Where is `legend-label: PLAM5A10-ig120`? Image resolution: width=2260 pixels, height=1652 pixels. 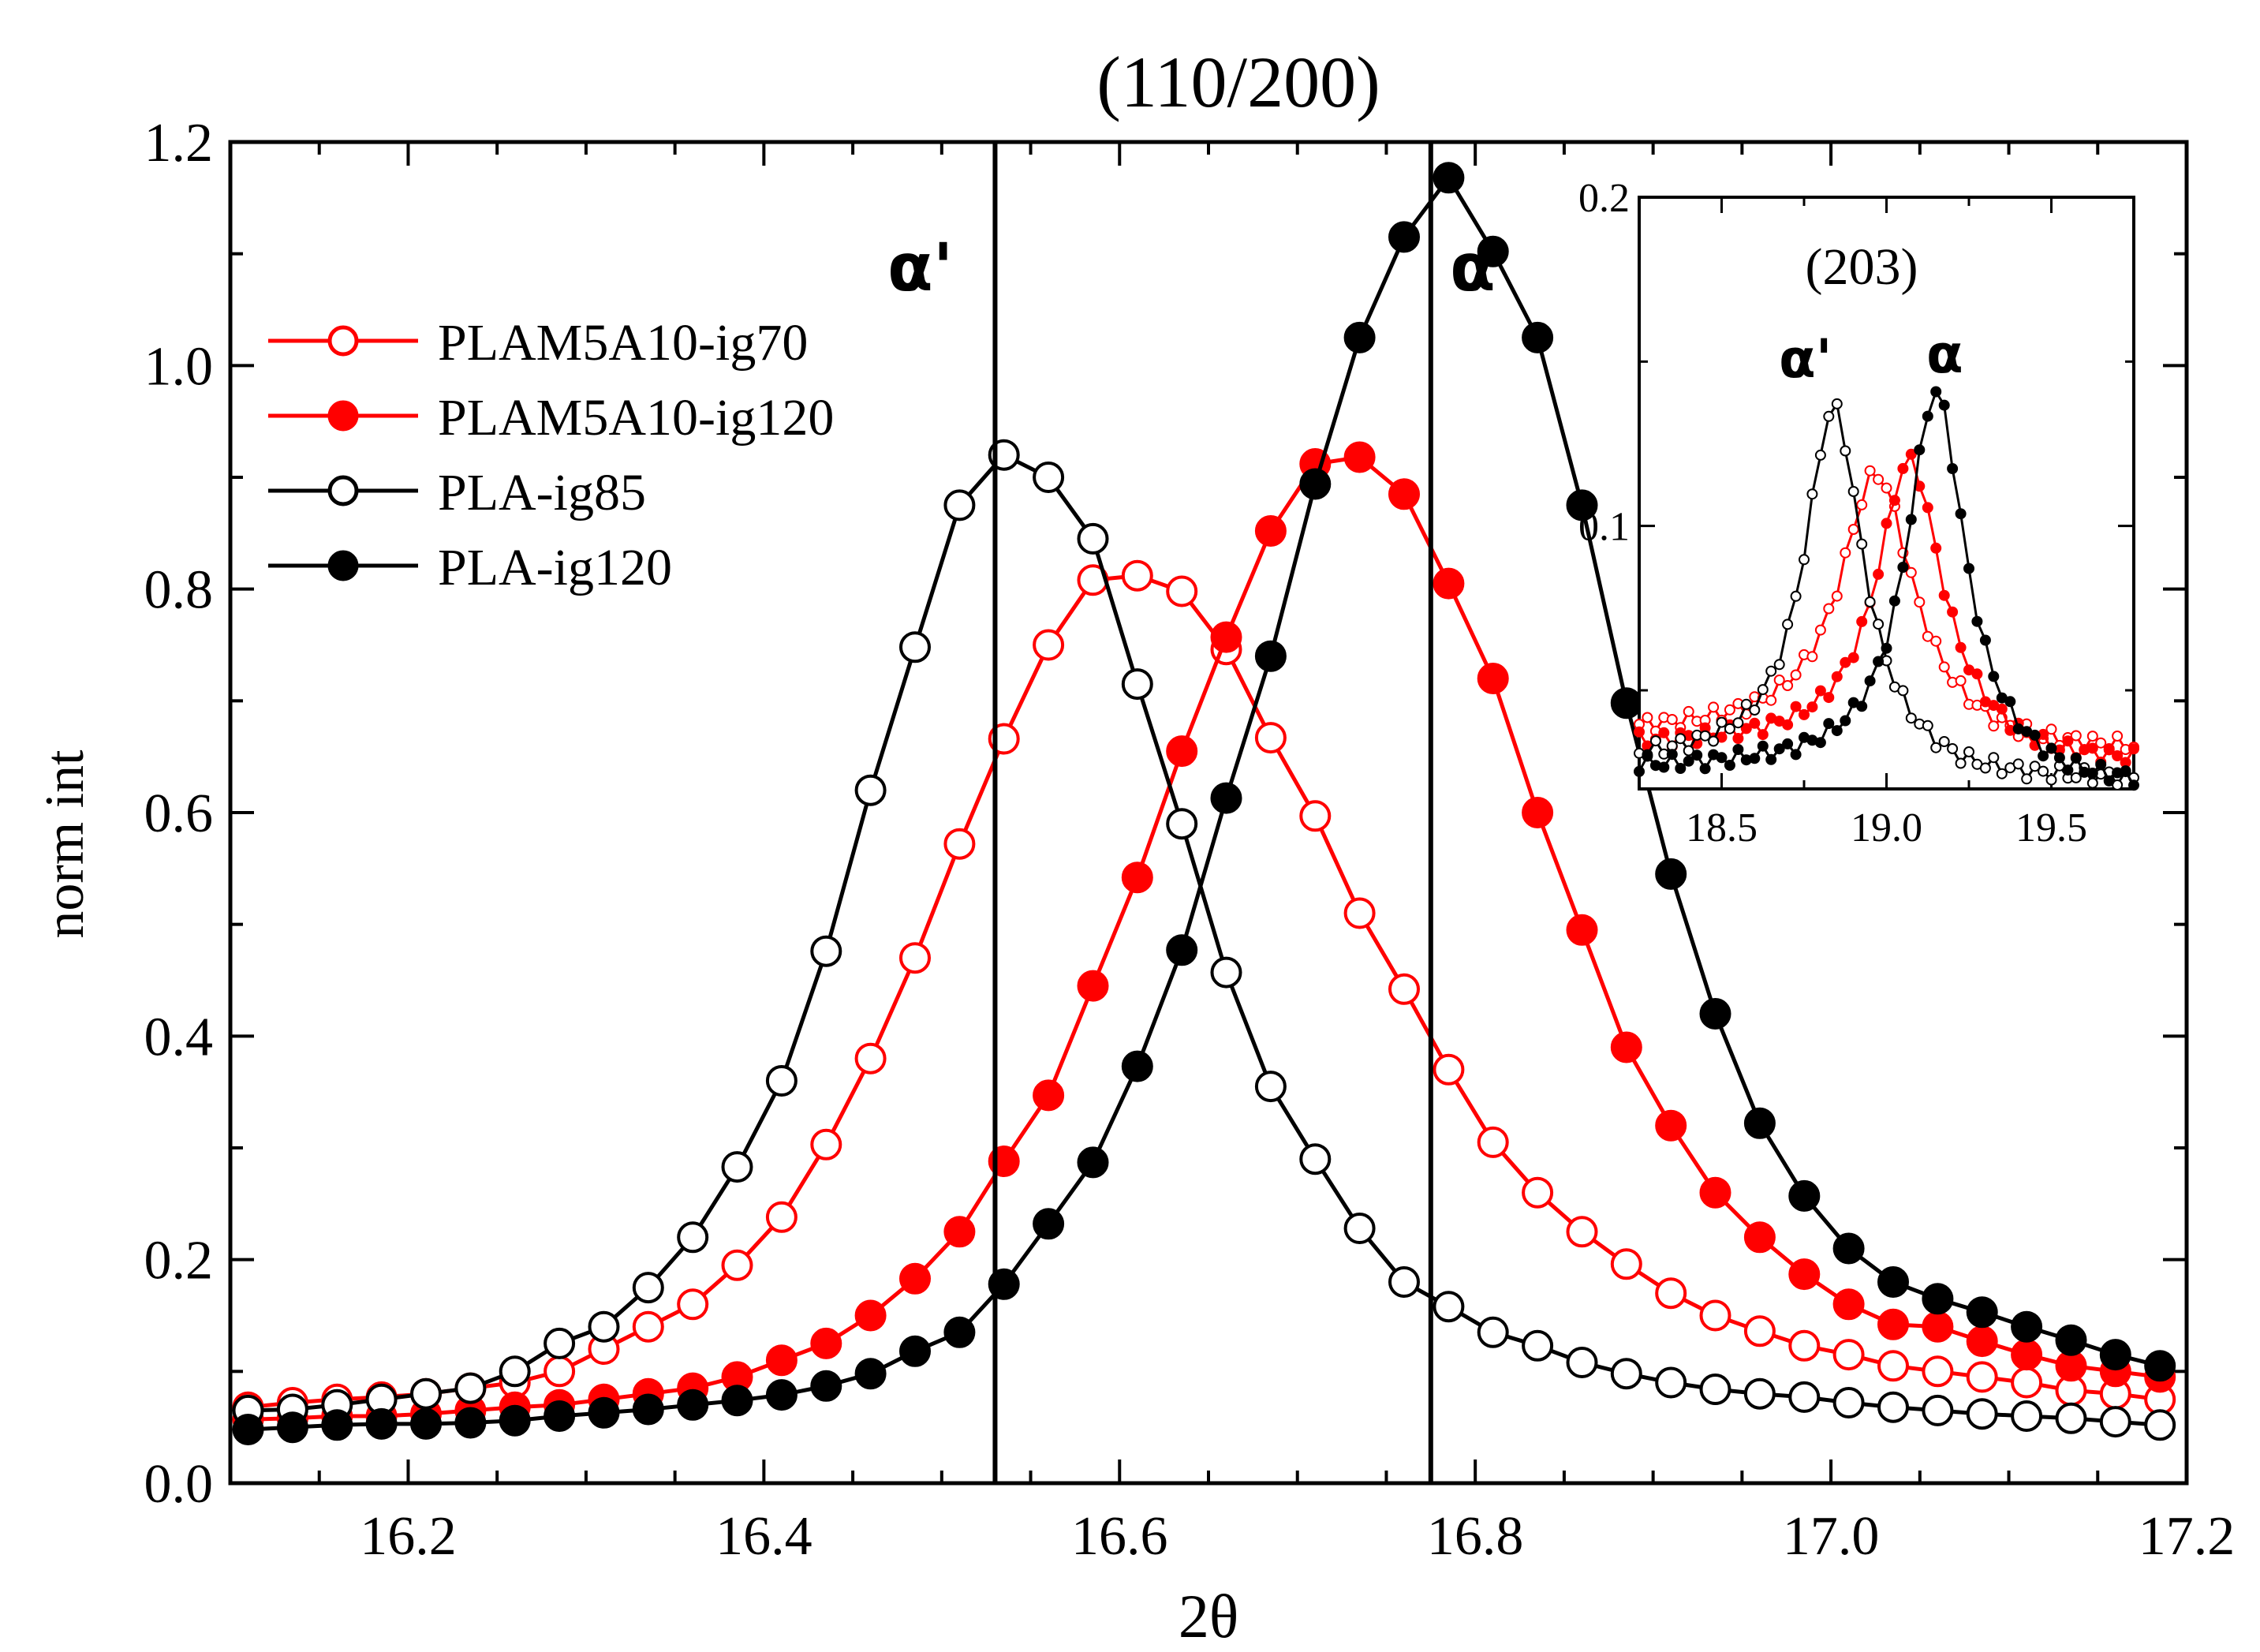 legend-label: PLAM5A10-ig120 is located at coordinates (636, 418).